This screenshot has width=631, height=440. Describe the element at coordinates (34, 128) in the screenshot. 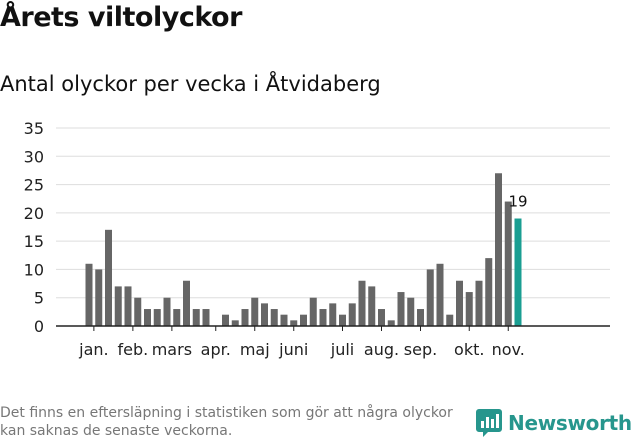

I see `y-tick-label: 35` at that location.